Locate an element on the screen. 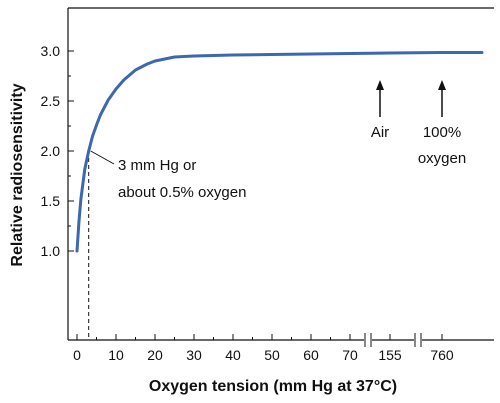 This screenshot has height=403, width=500. air-arrow-head is located at coordinates (380, 85).